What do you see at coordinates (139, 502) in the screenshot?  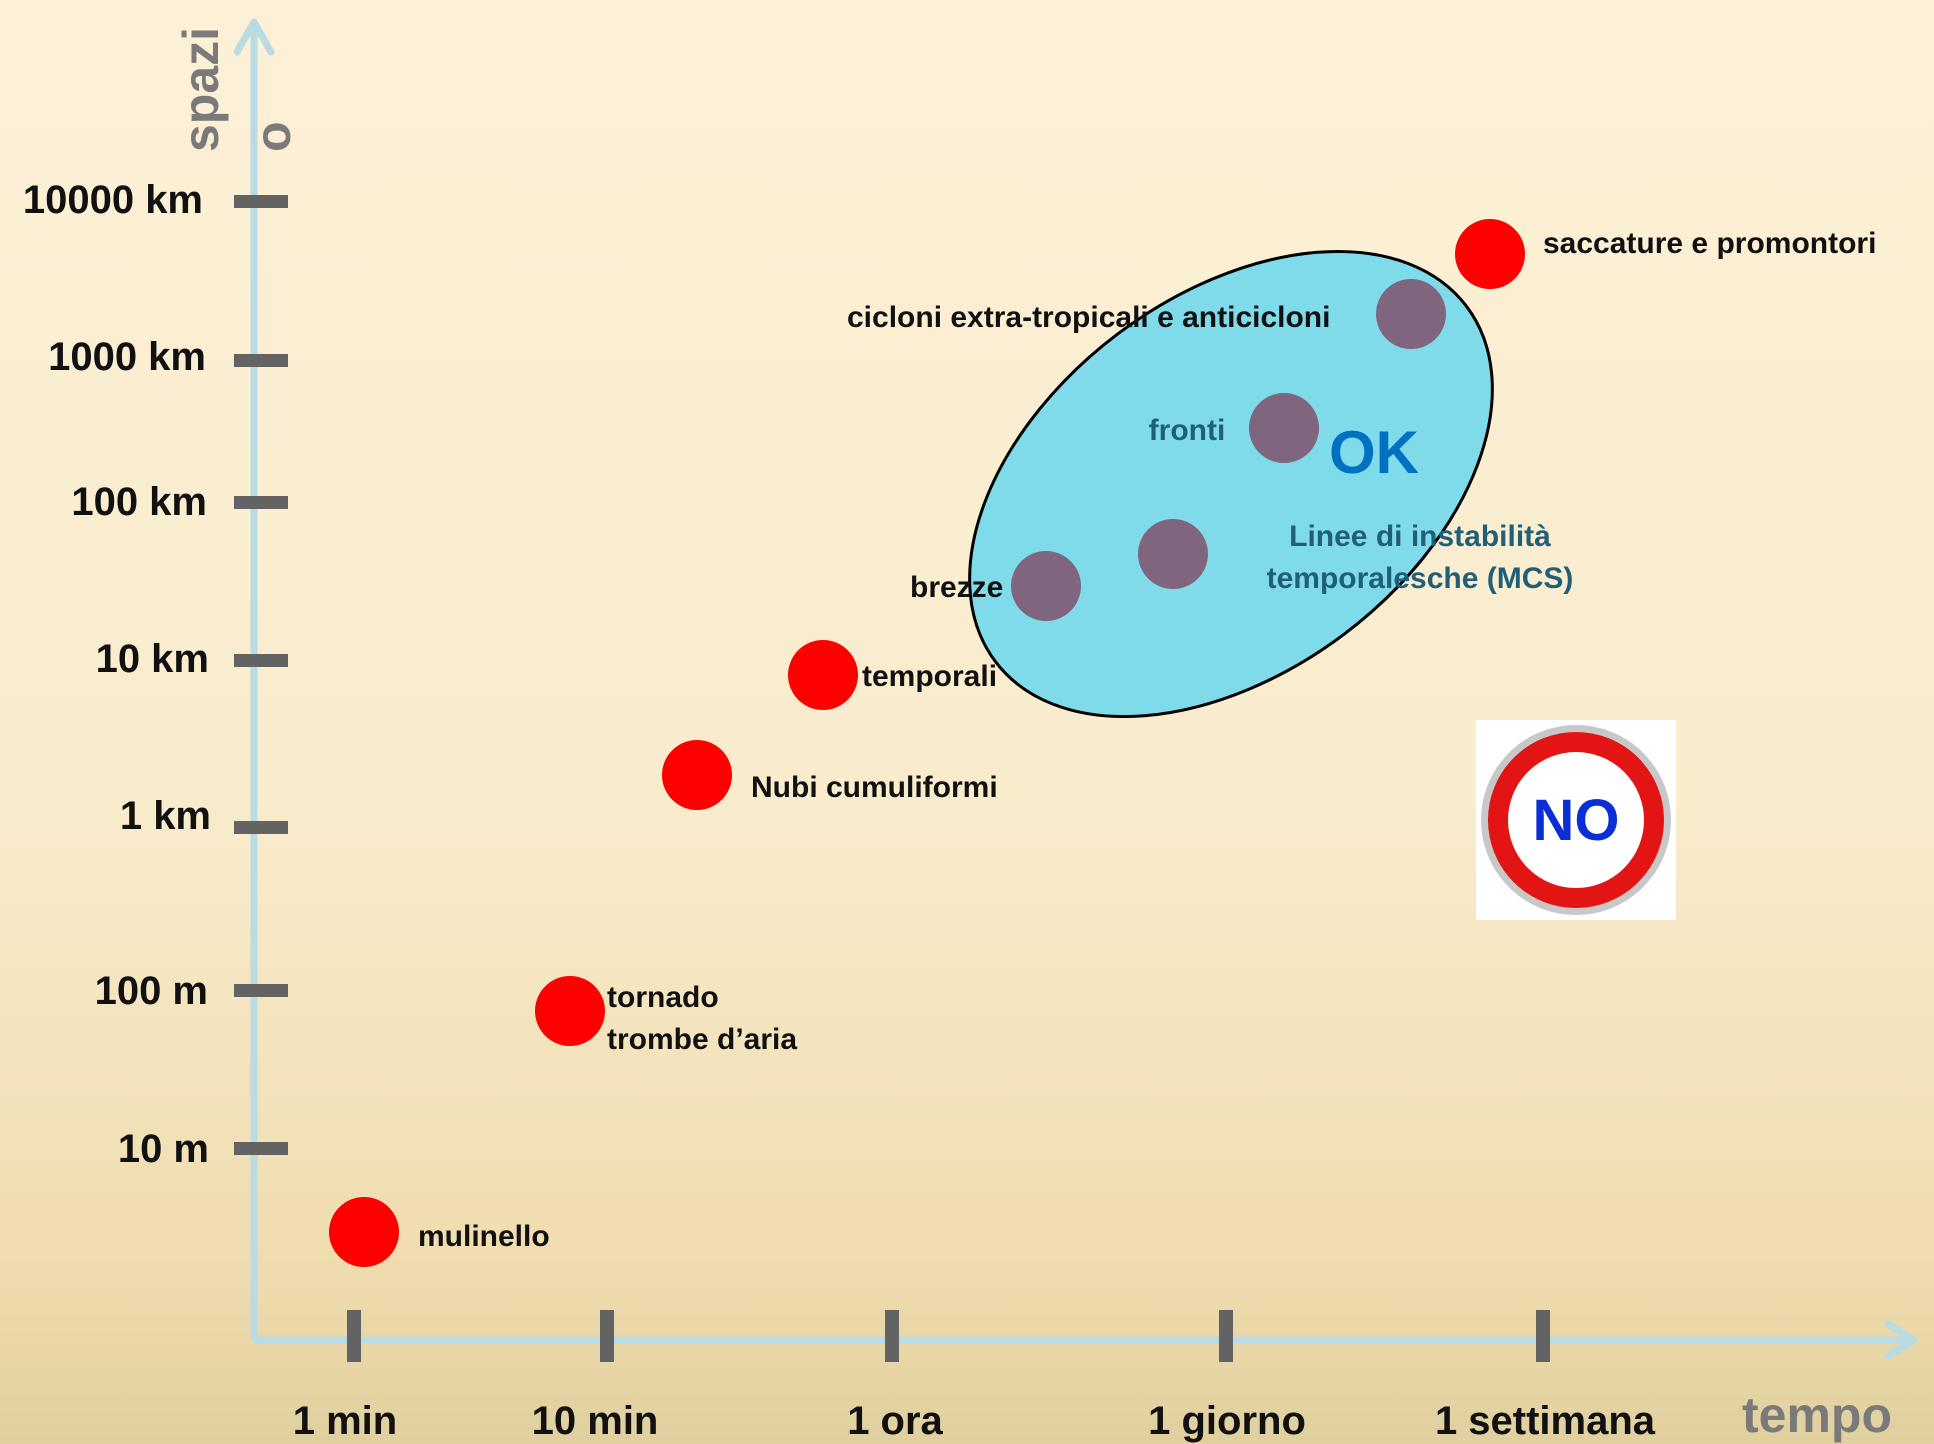 I see `y-tick-label: 100 km` at bounding box center [139, 502].